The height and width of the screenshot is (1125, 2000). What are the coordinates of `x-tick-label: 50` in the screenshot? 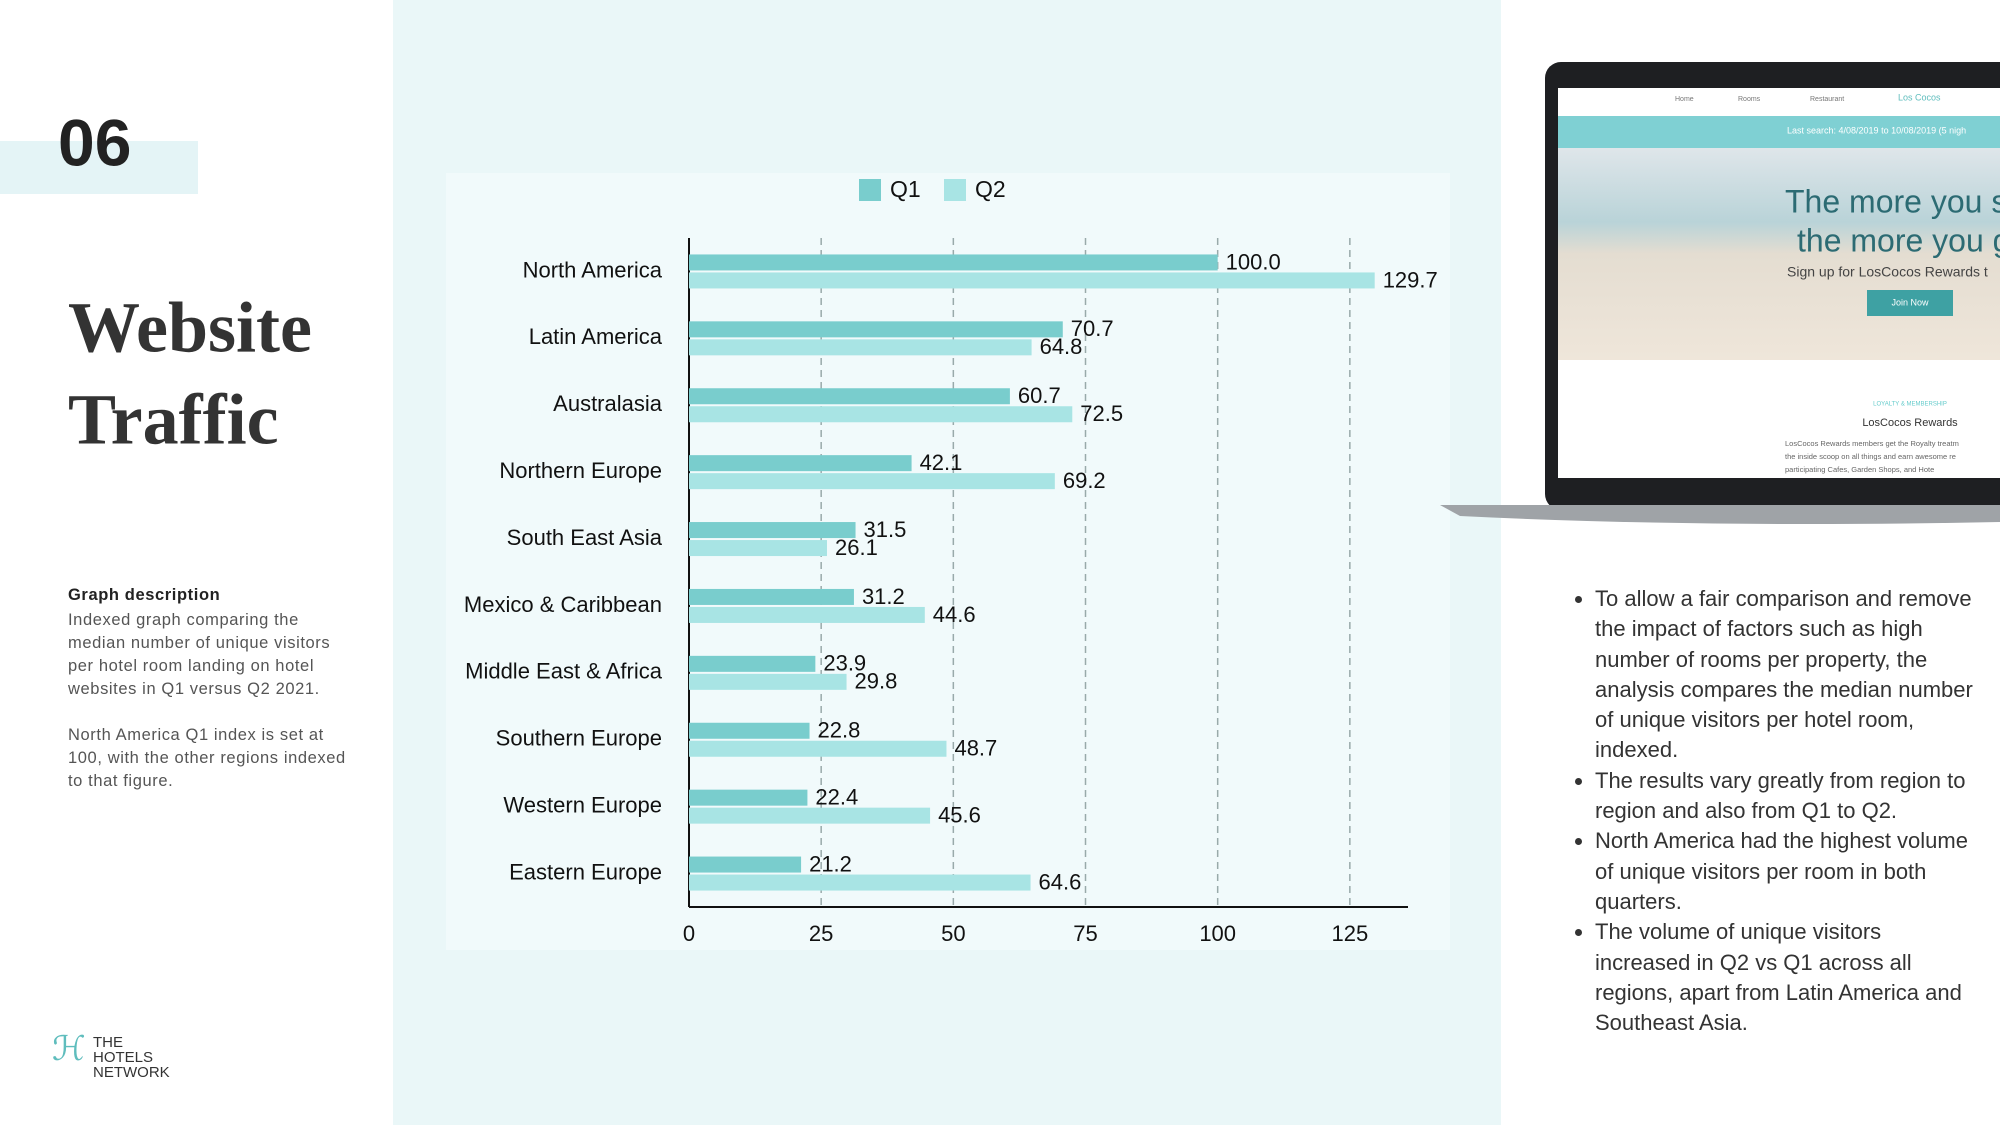 It's located at (953, 933).